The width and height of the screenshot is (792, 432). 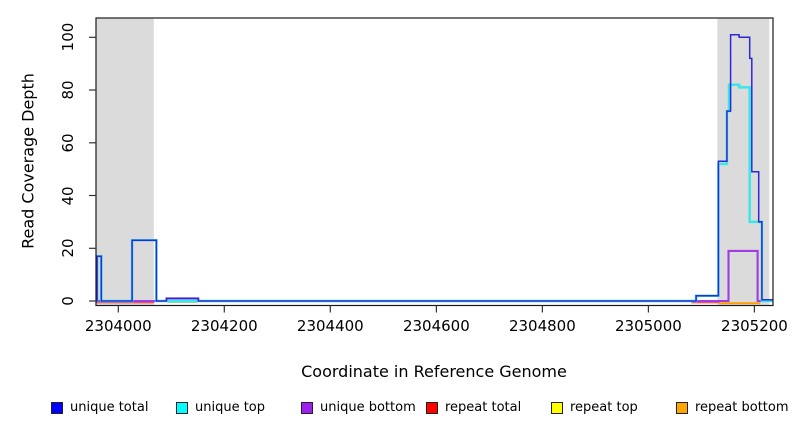 I want to click on legend-label: repeat total, so click(x=483, y=407).